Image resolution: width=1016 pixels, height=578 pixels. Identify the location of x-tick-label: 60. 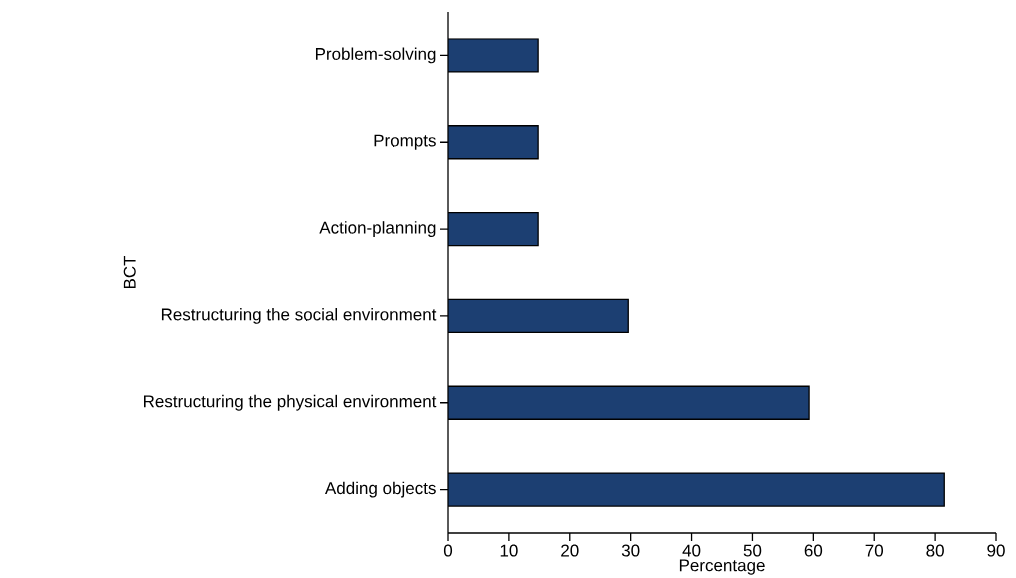
(813, 550).